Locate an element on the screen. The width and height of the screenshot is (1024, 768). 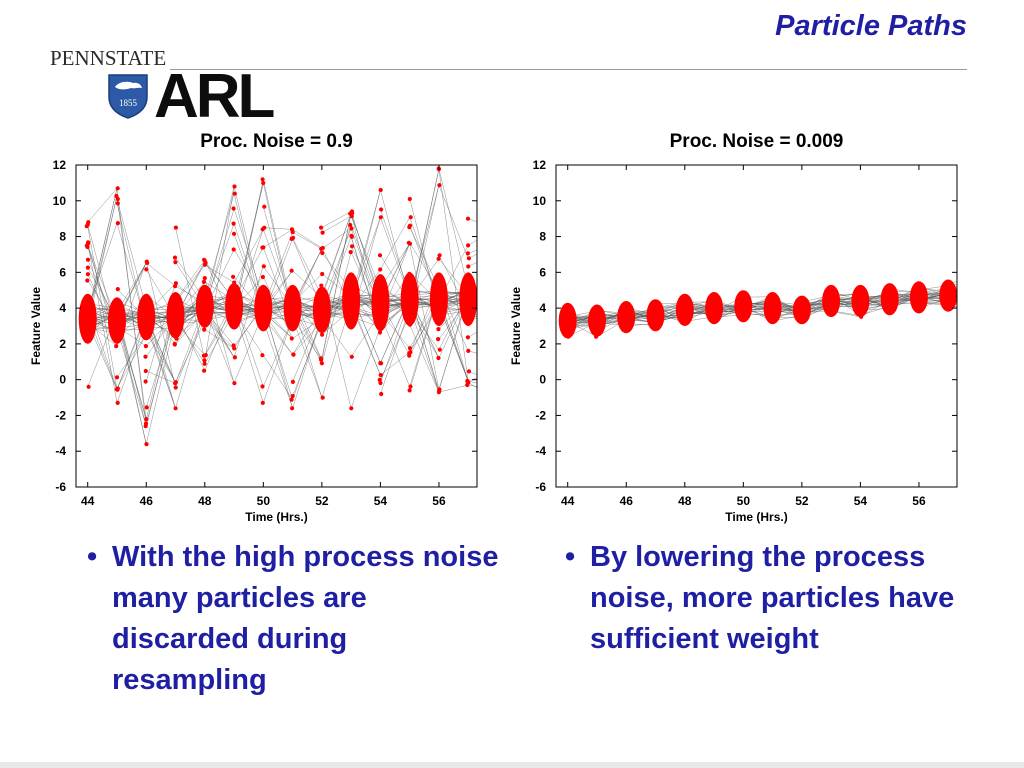
x-tick-label: 50 is located at coordinates (744, 501).